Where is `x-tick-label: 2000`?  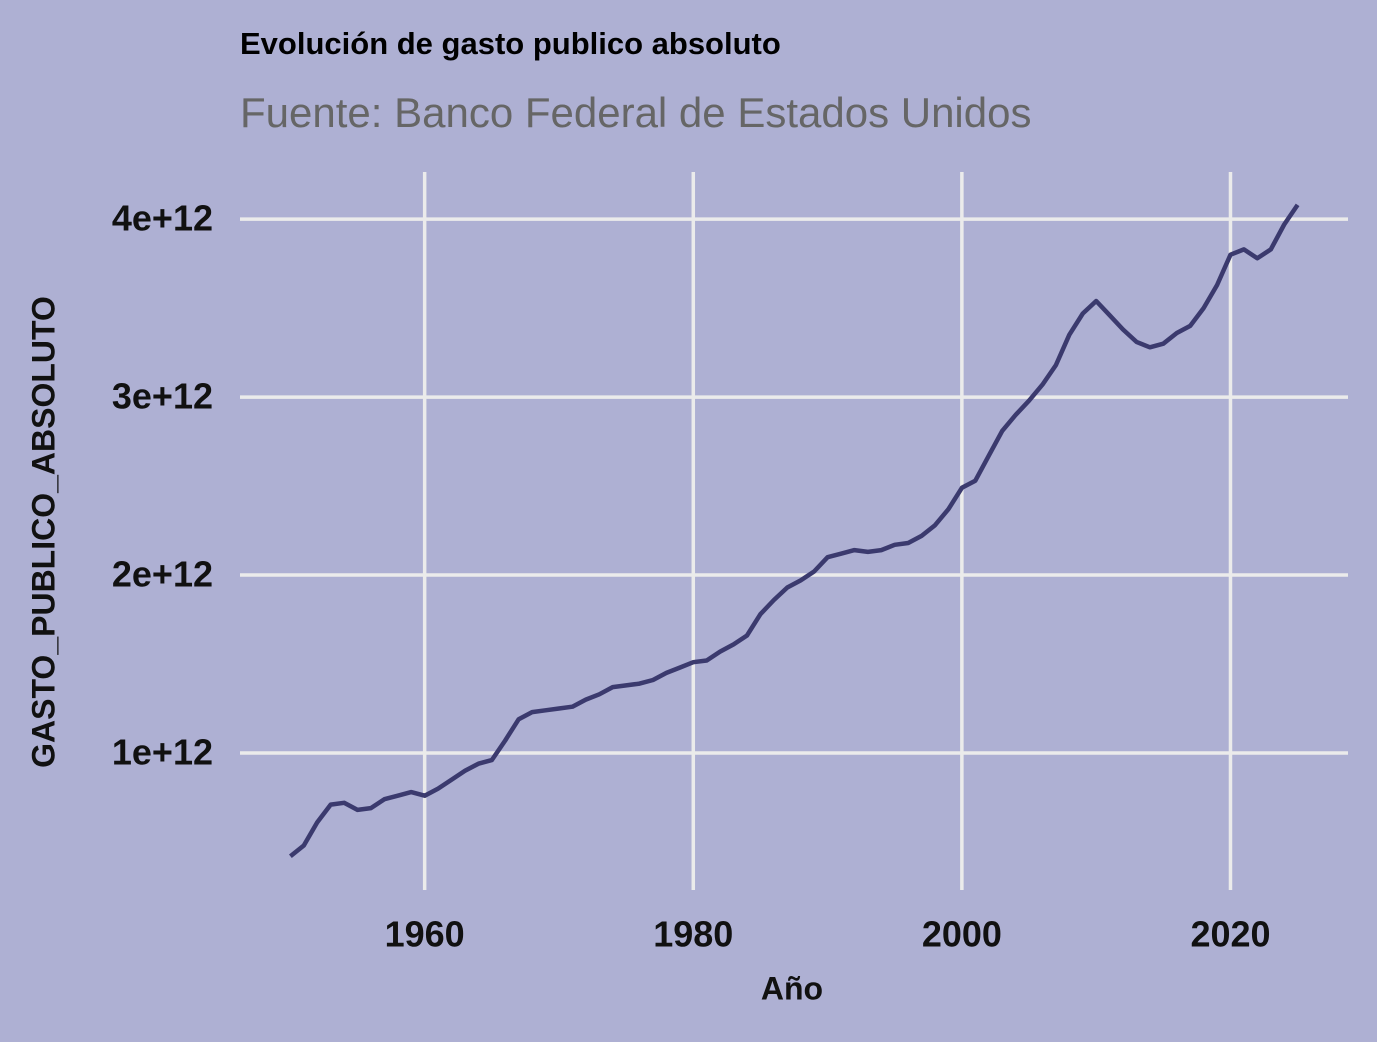
x-tick-label: 2000 is located at coordinates (962, 934).